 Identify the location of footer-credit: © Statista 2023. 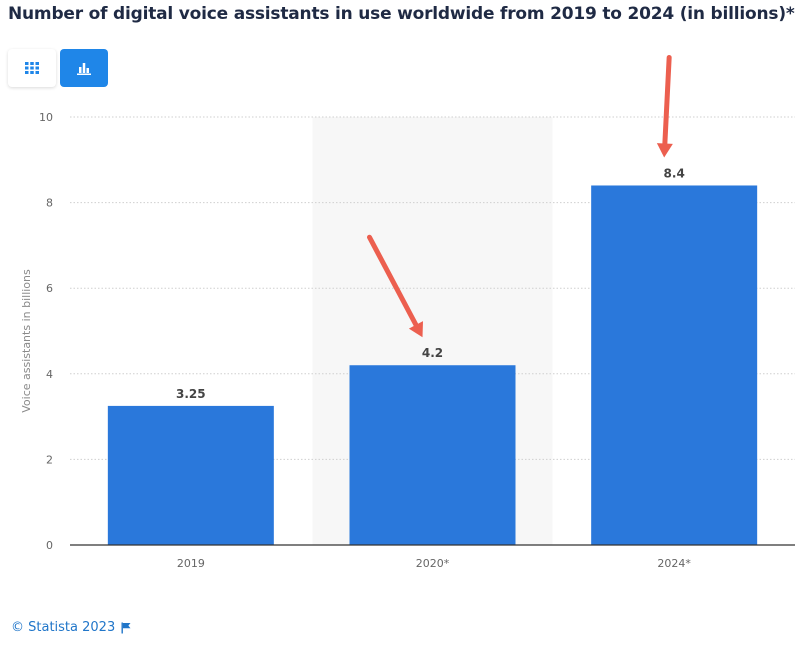
(71, 627).